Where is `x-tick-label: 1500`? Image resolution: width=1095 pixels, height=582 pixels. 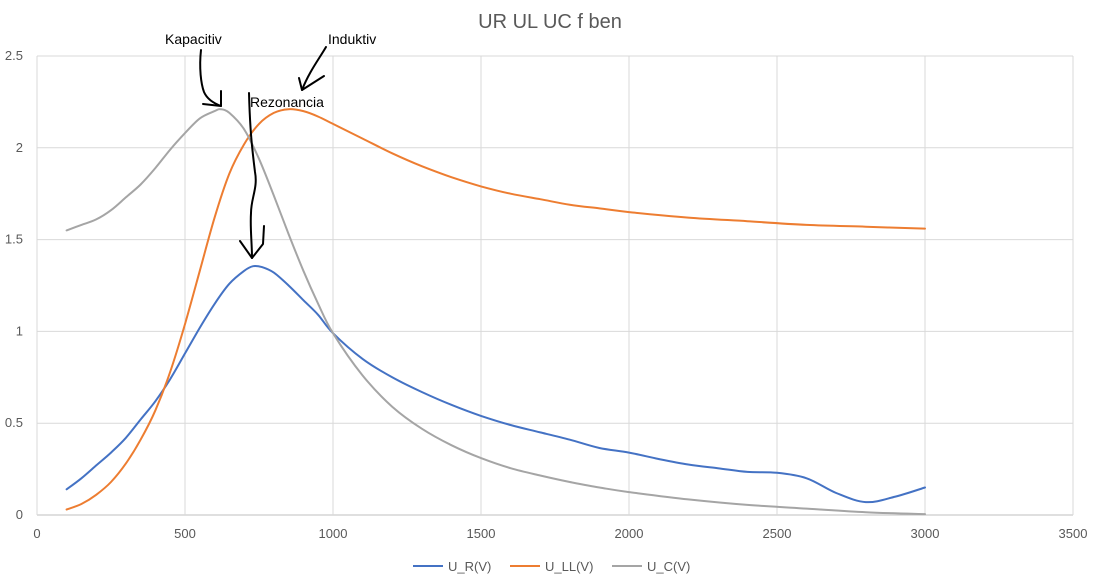
x-tick-label: 1500 is located at coordinates (481, 533).